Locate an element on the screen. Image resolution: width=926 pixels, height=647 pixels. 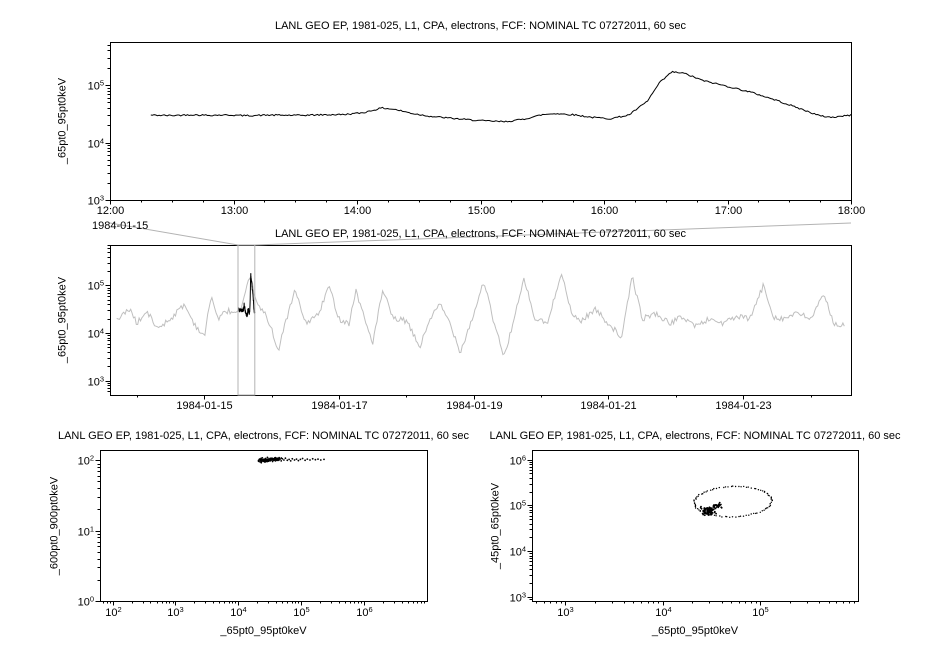
svg-text: 10¹ is located at coordinates (86, 532).